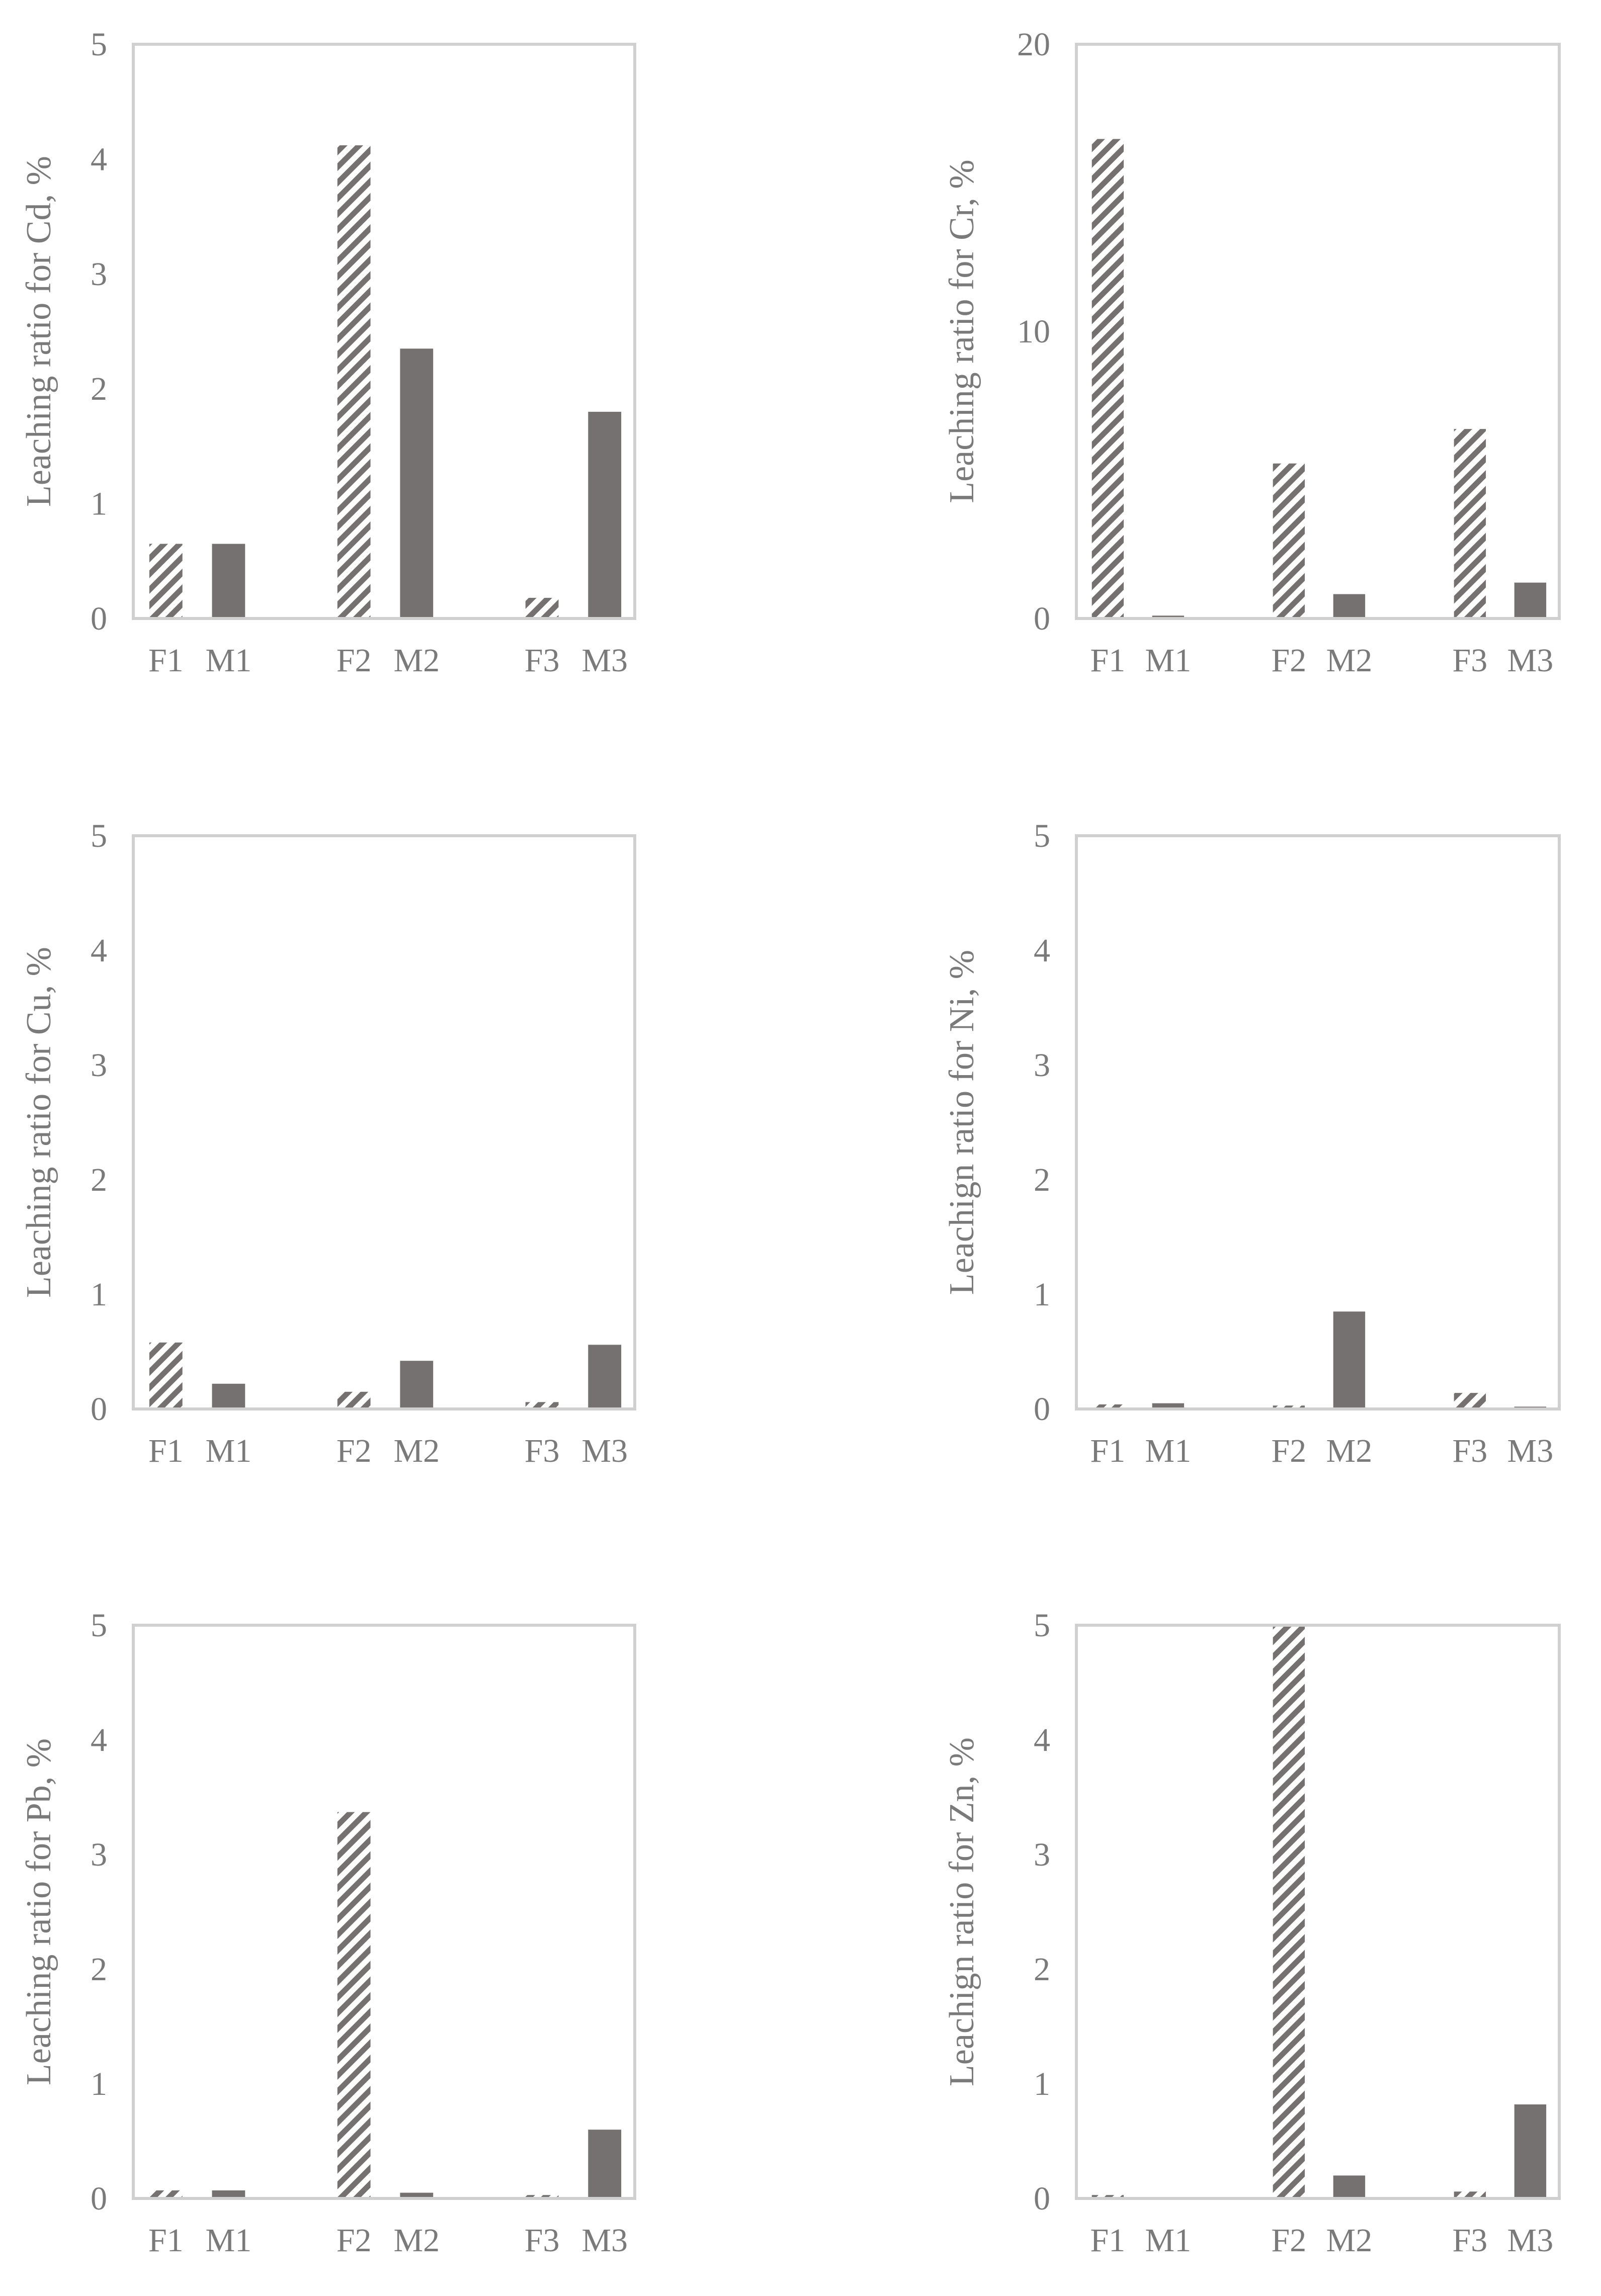  I want to click on bar-cu-f2, so click(354, 1400).